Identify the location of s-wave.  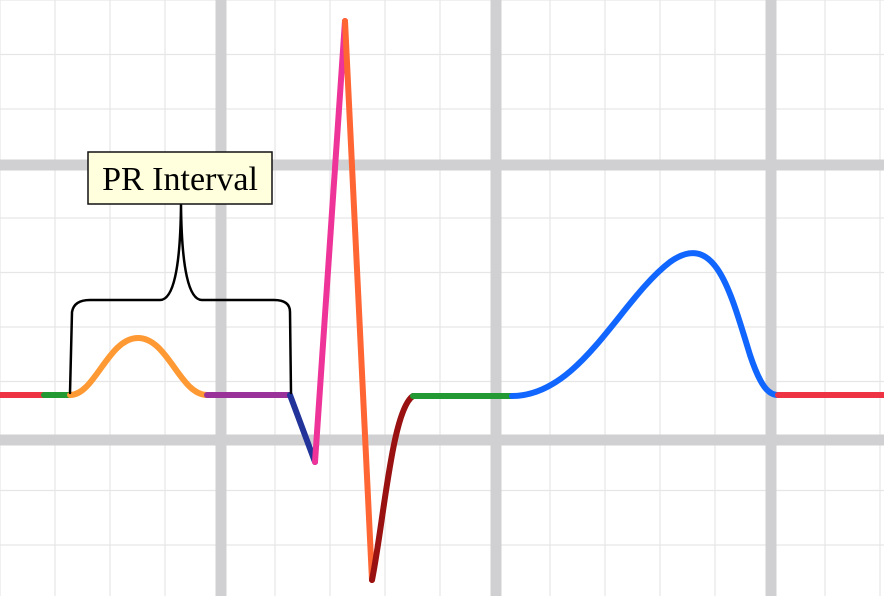
(392, 488).